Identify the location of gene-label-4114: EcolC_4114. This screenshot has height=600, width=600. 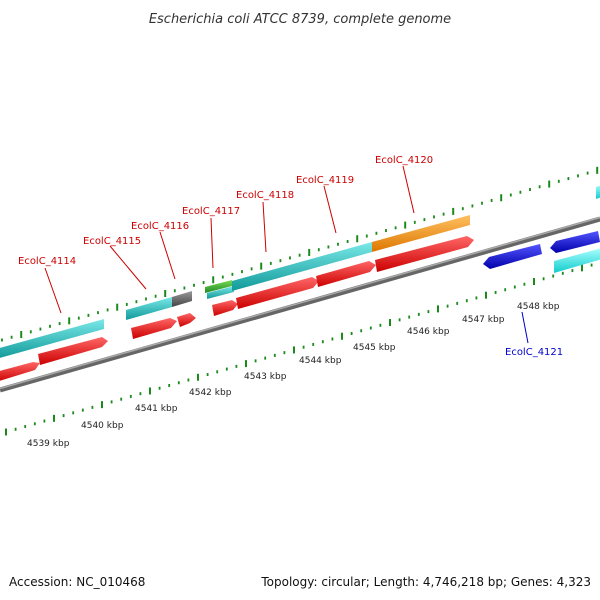
(47, 261).